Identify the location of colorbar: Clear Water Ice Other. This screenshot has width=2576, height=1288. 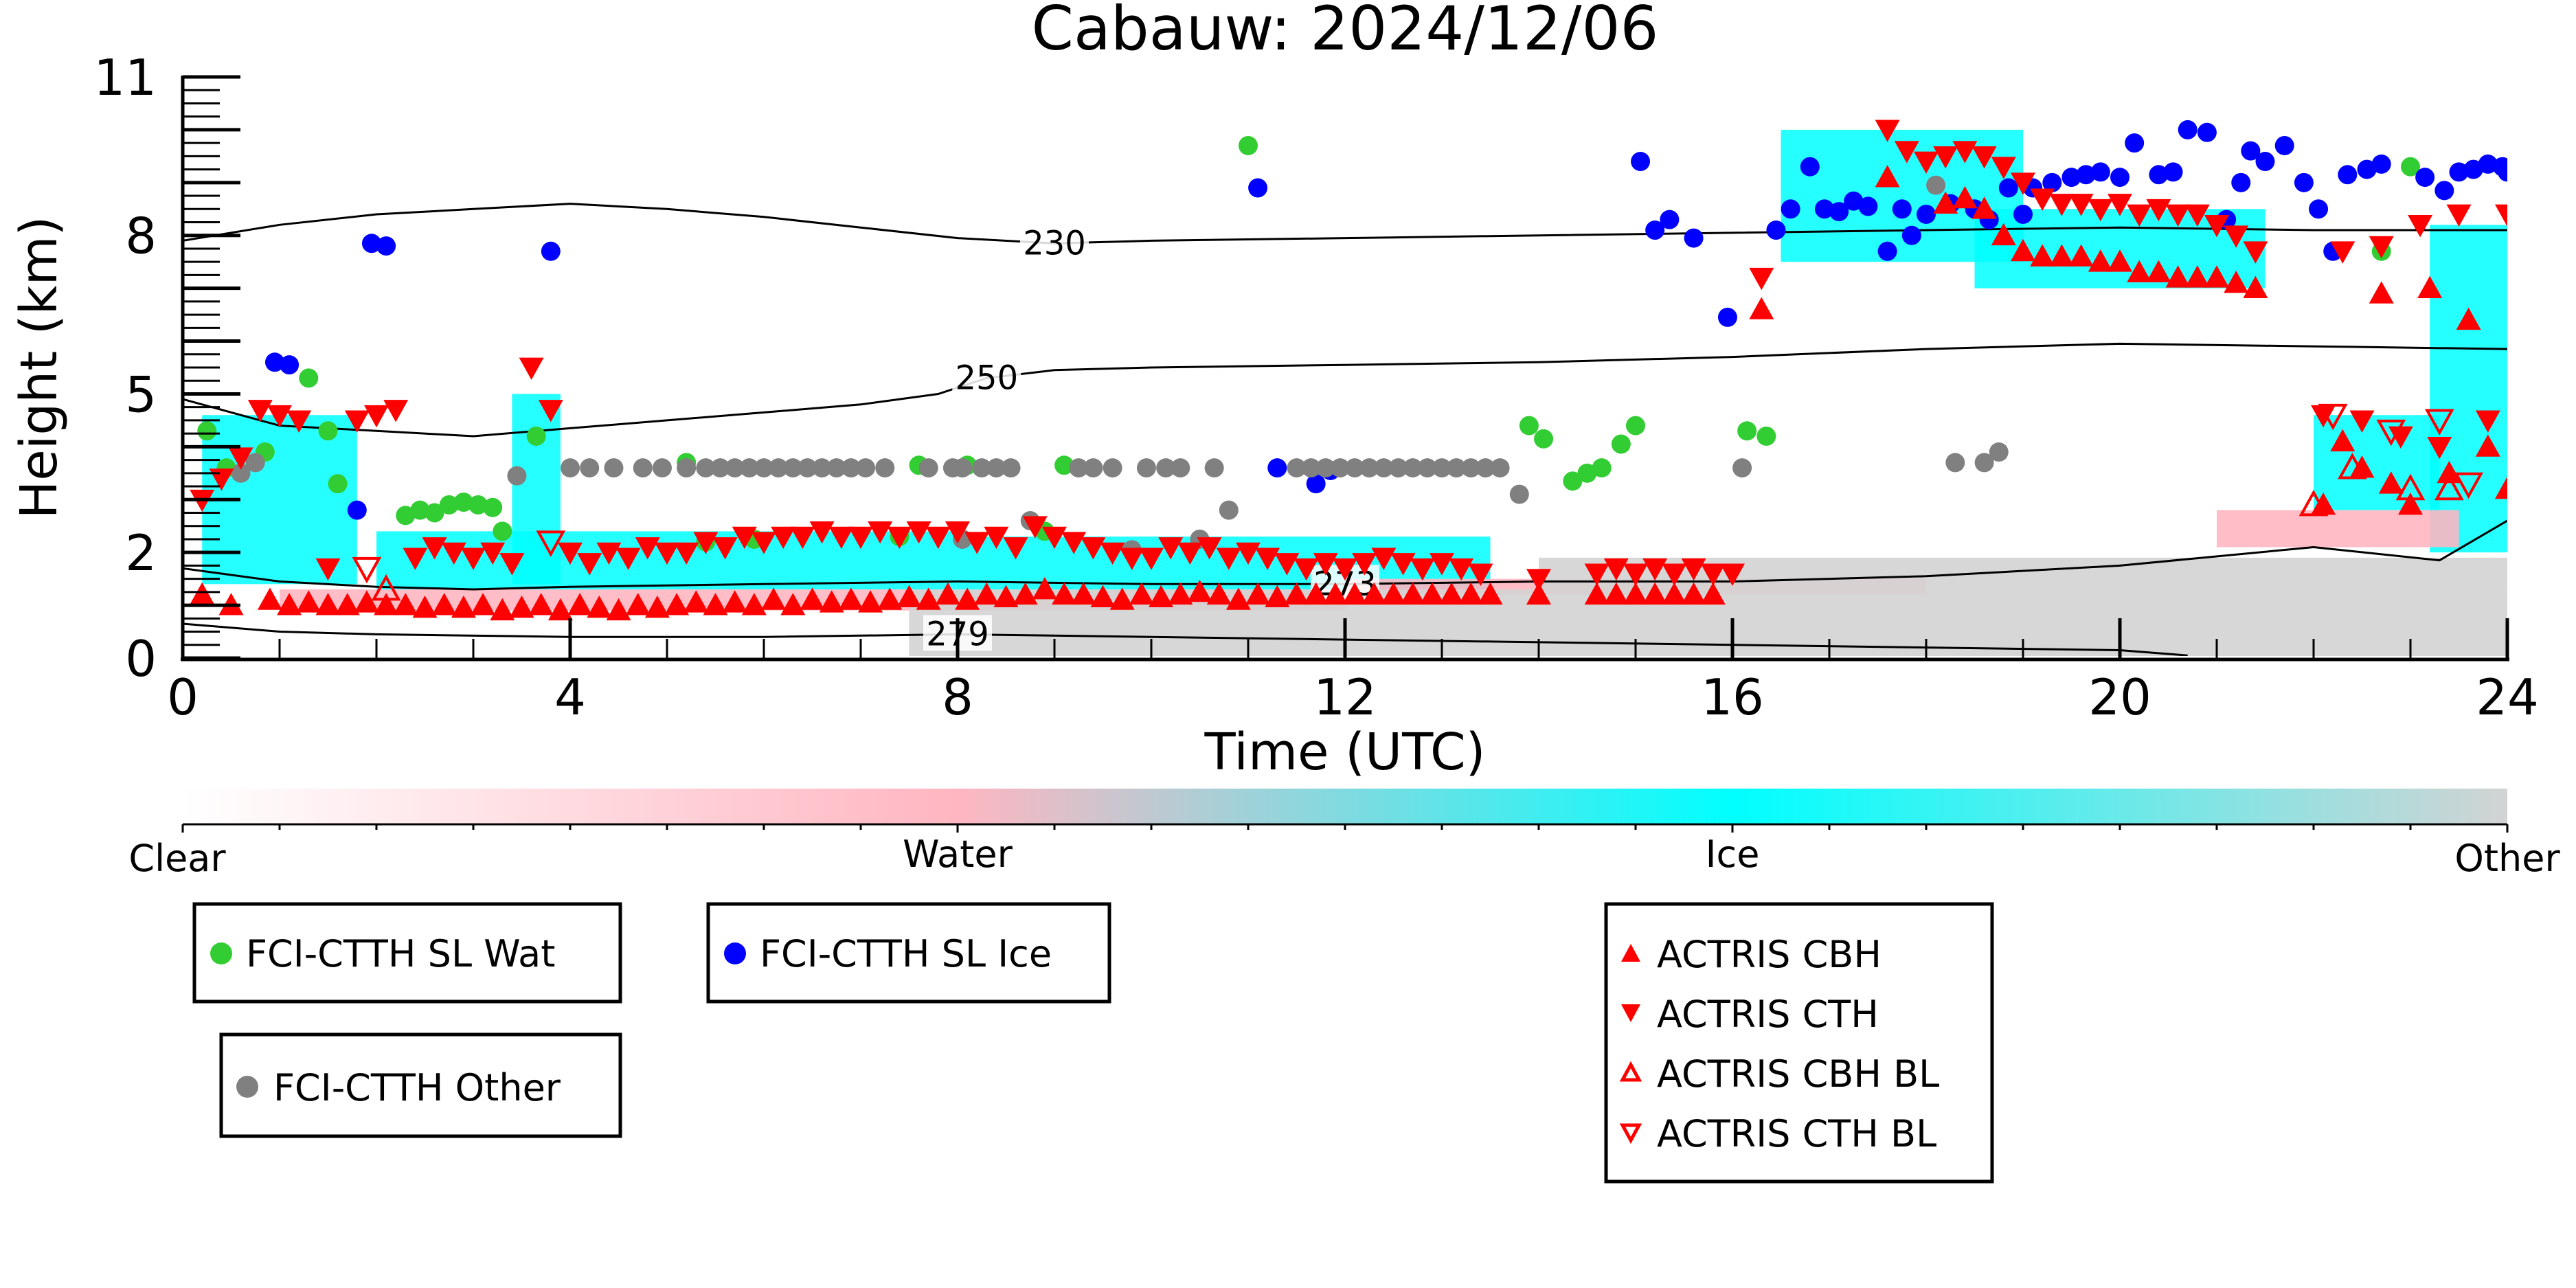
(1344, 834).